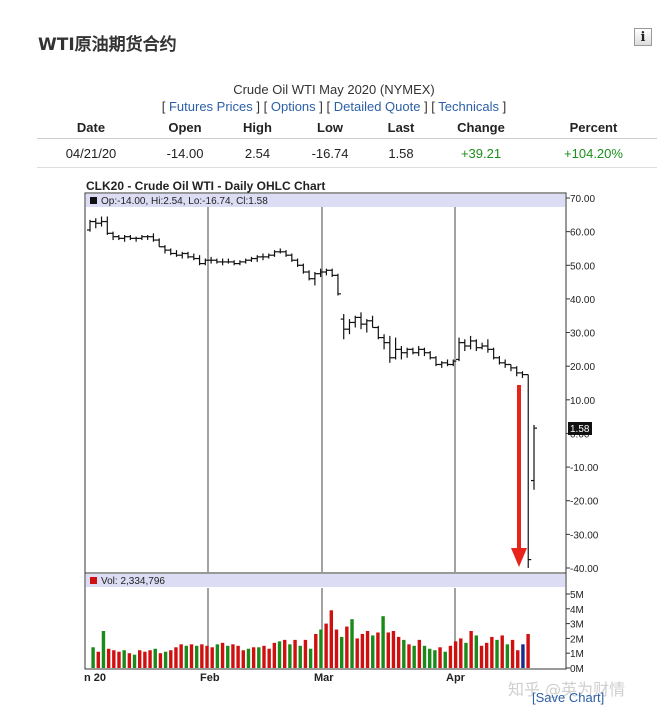  I want to click on price-tick-label: 70.00, so click(582, 199).